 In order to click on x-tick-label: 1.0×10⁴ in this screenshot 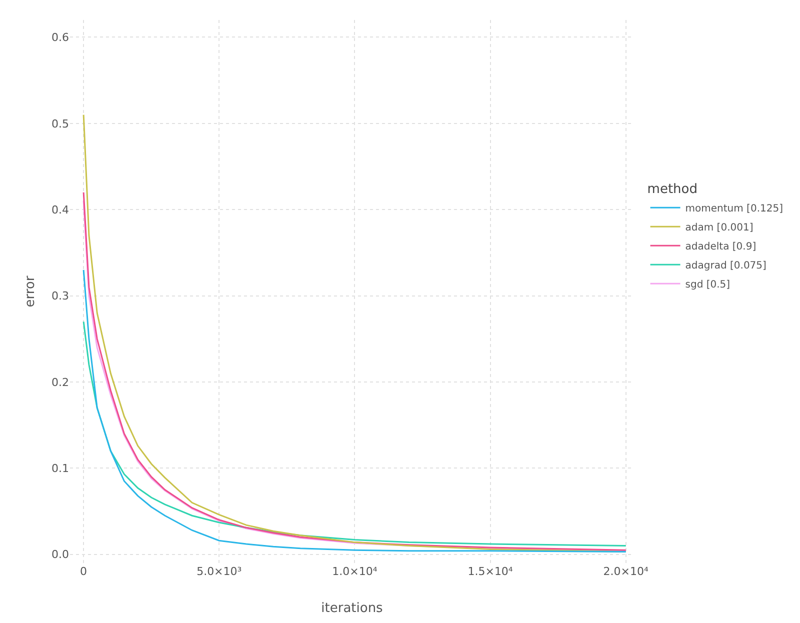, I will do `click(355, 571)`.